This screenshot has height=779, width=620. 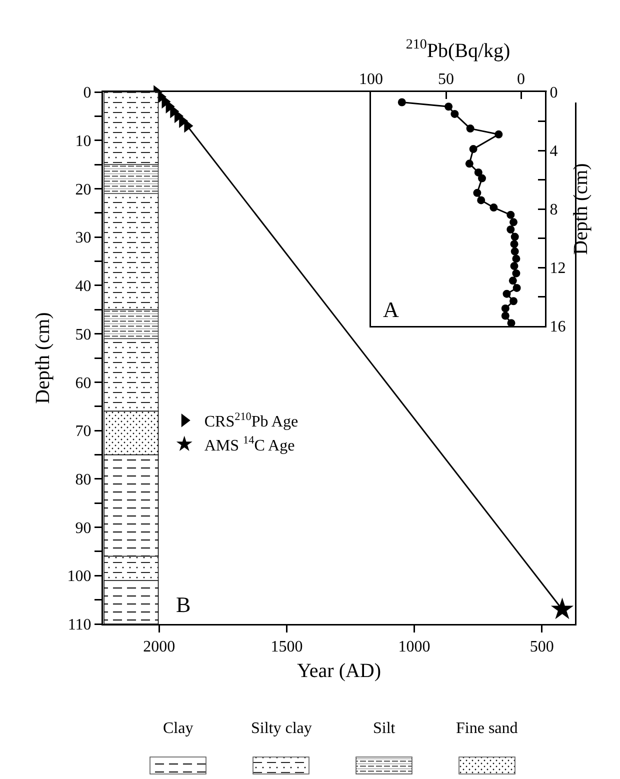 What do you see at coordinates (371, 79) in the screenshot?
I see `x-tick-label: 100` at bounding box center [371, 79].